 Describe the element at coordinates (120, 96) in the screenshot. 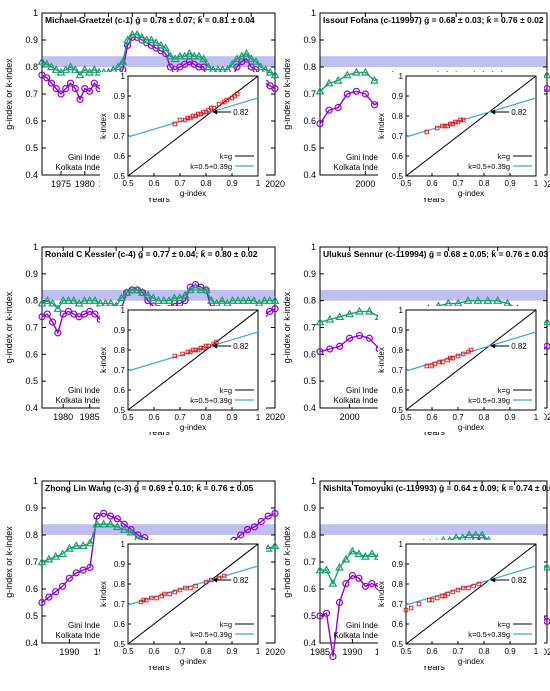

I see `inset-y-tick-label: 0.9` at that location.